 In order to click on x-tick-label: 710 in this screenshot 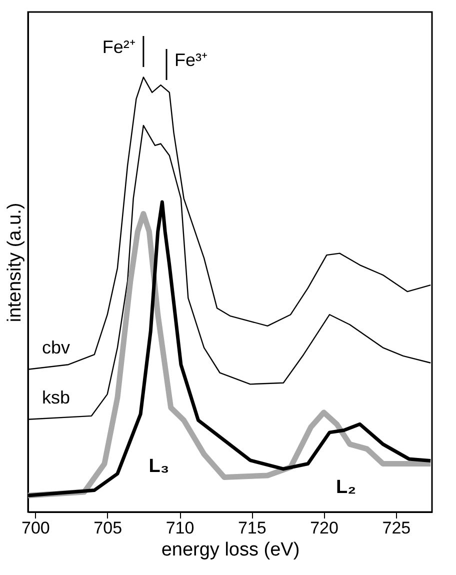, I will do `click(180, 528)`.